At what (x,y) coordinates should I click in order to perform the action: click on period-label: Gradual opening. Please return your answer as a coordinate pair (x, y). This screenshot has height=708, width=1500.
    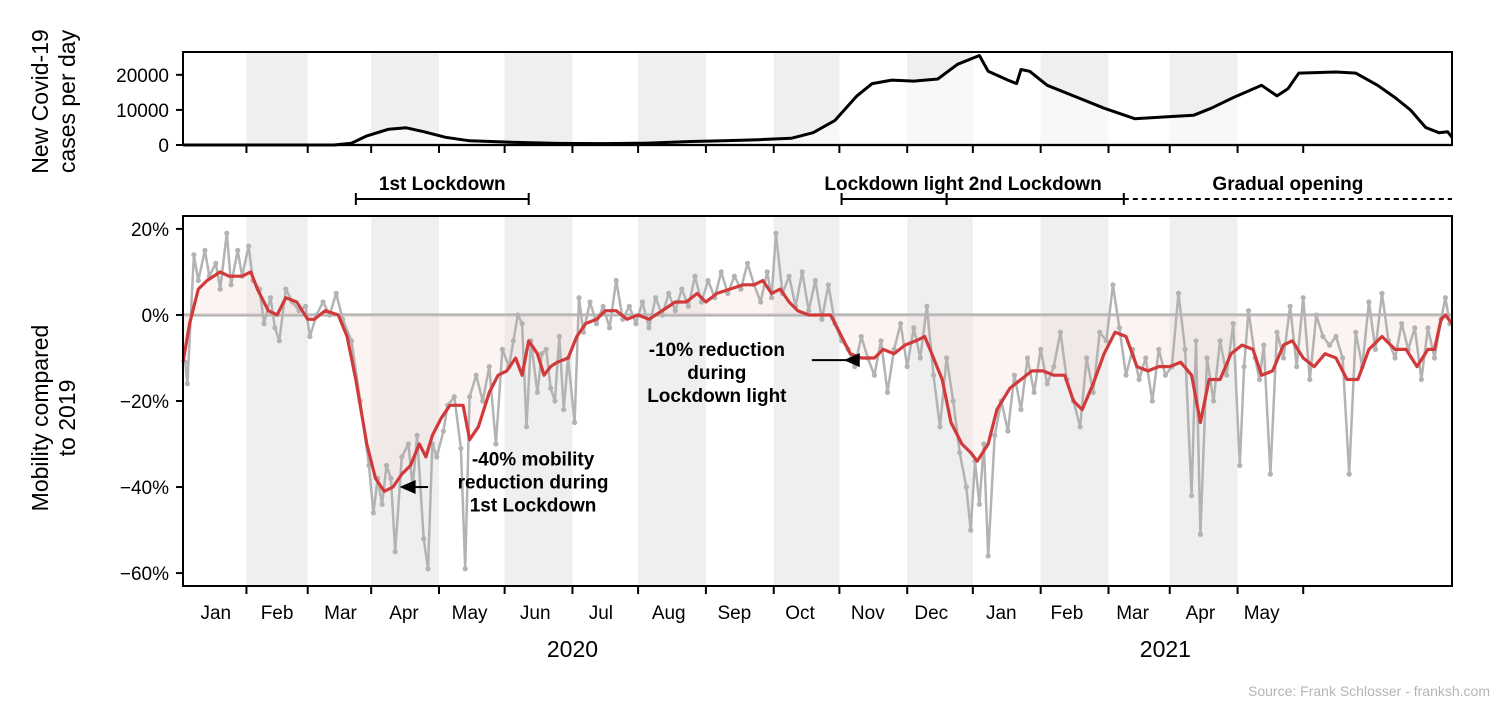
    Looking at the image, I should click on (1287, 184).